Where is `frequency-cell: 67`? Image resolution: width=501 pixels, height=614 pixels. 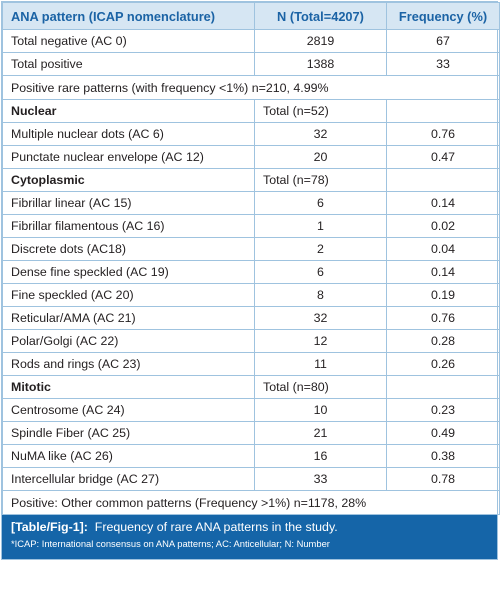
frequency-cell: 67 is located at coordinates (443, 41).